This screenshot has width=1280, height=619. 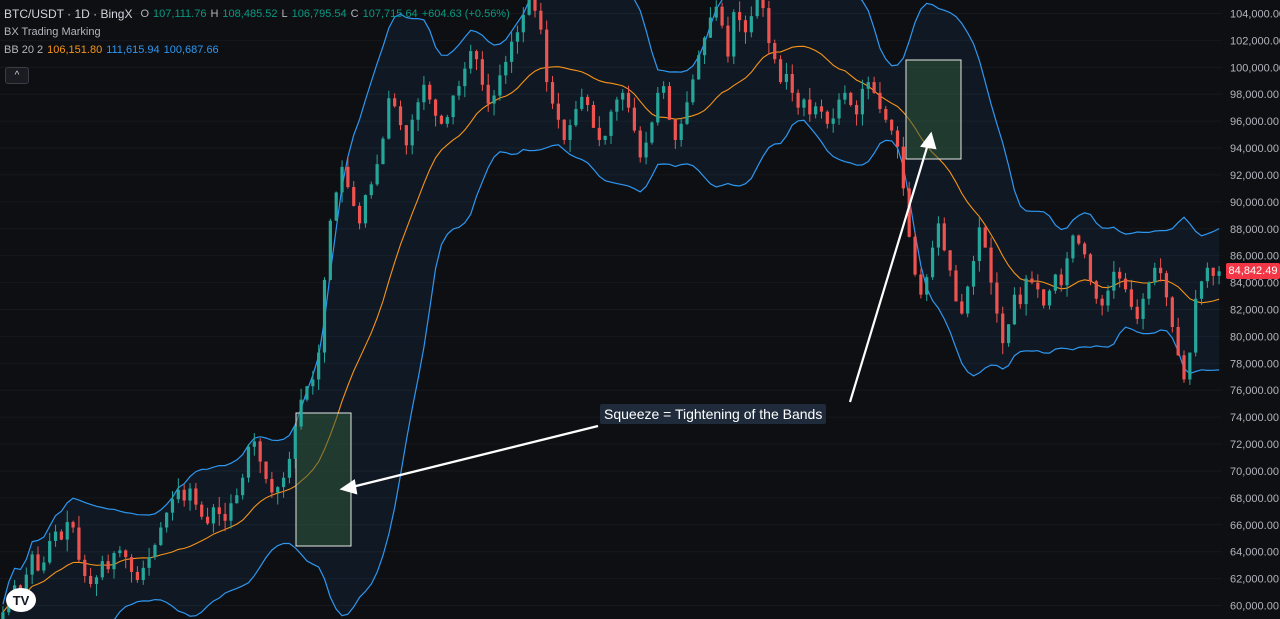 What do you see at coordinates (1254, 580) in the screenshot?
I see `y-tick-label: 62,000.00` at bounding box center [1254, 580].